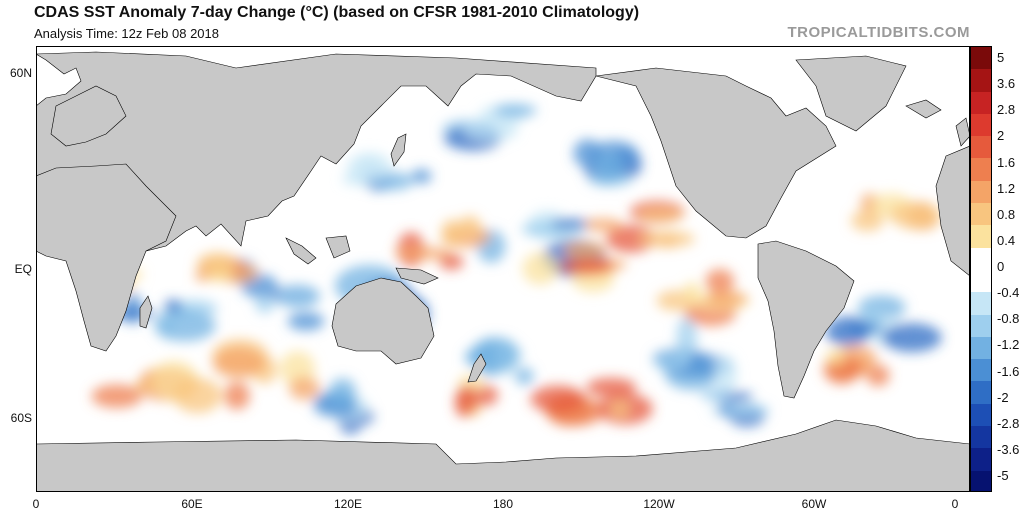 This screenshot has width=1024, height=512. Describe the element at coordinates (192, 504) in the screenshot. I see `lon-label-60e: 60E` at that location.